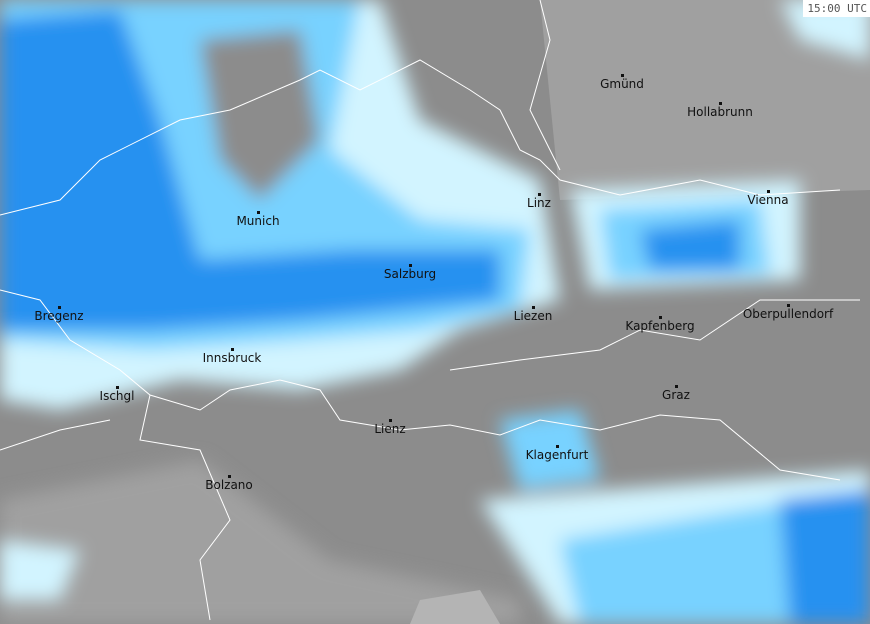 This screenshot has height=624, width=870. I want to click on city-label: Hollabrunn, so click(720, 112).